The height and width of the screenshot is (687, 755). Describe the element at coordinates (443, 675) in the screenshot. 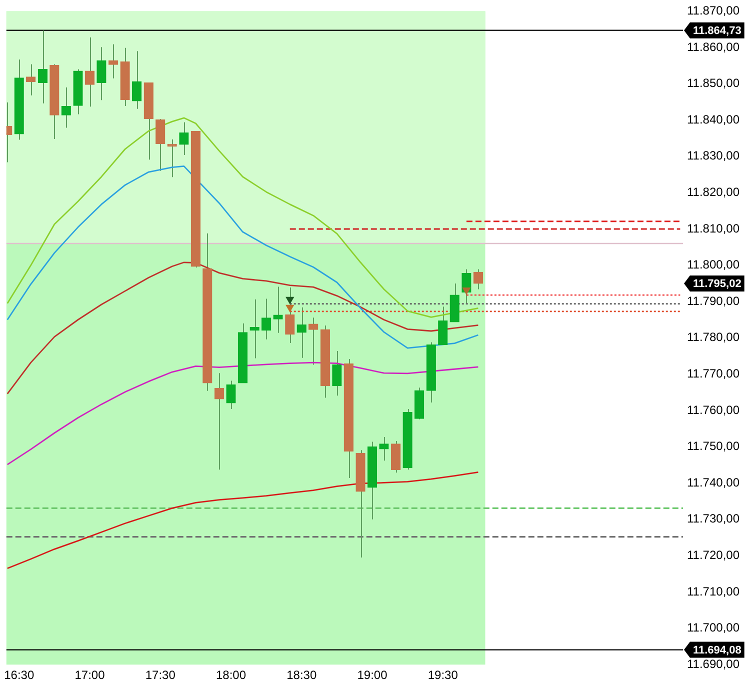

I see `x-tick-label: 19:30` at that location.